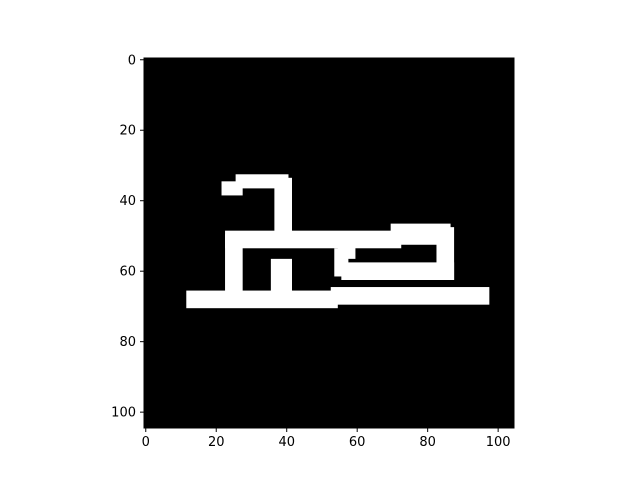  What do you see at coordinates (357, 442) in the screenshot?
I see `x-tick-label: 60` at bounding box center [357, 442].